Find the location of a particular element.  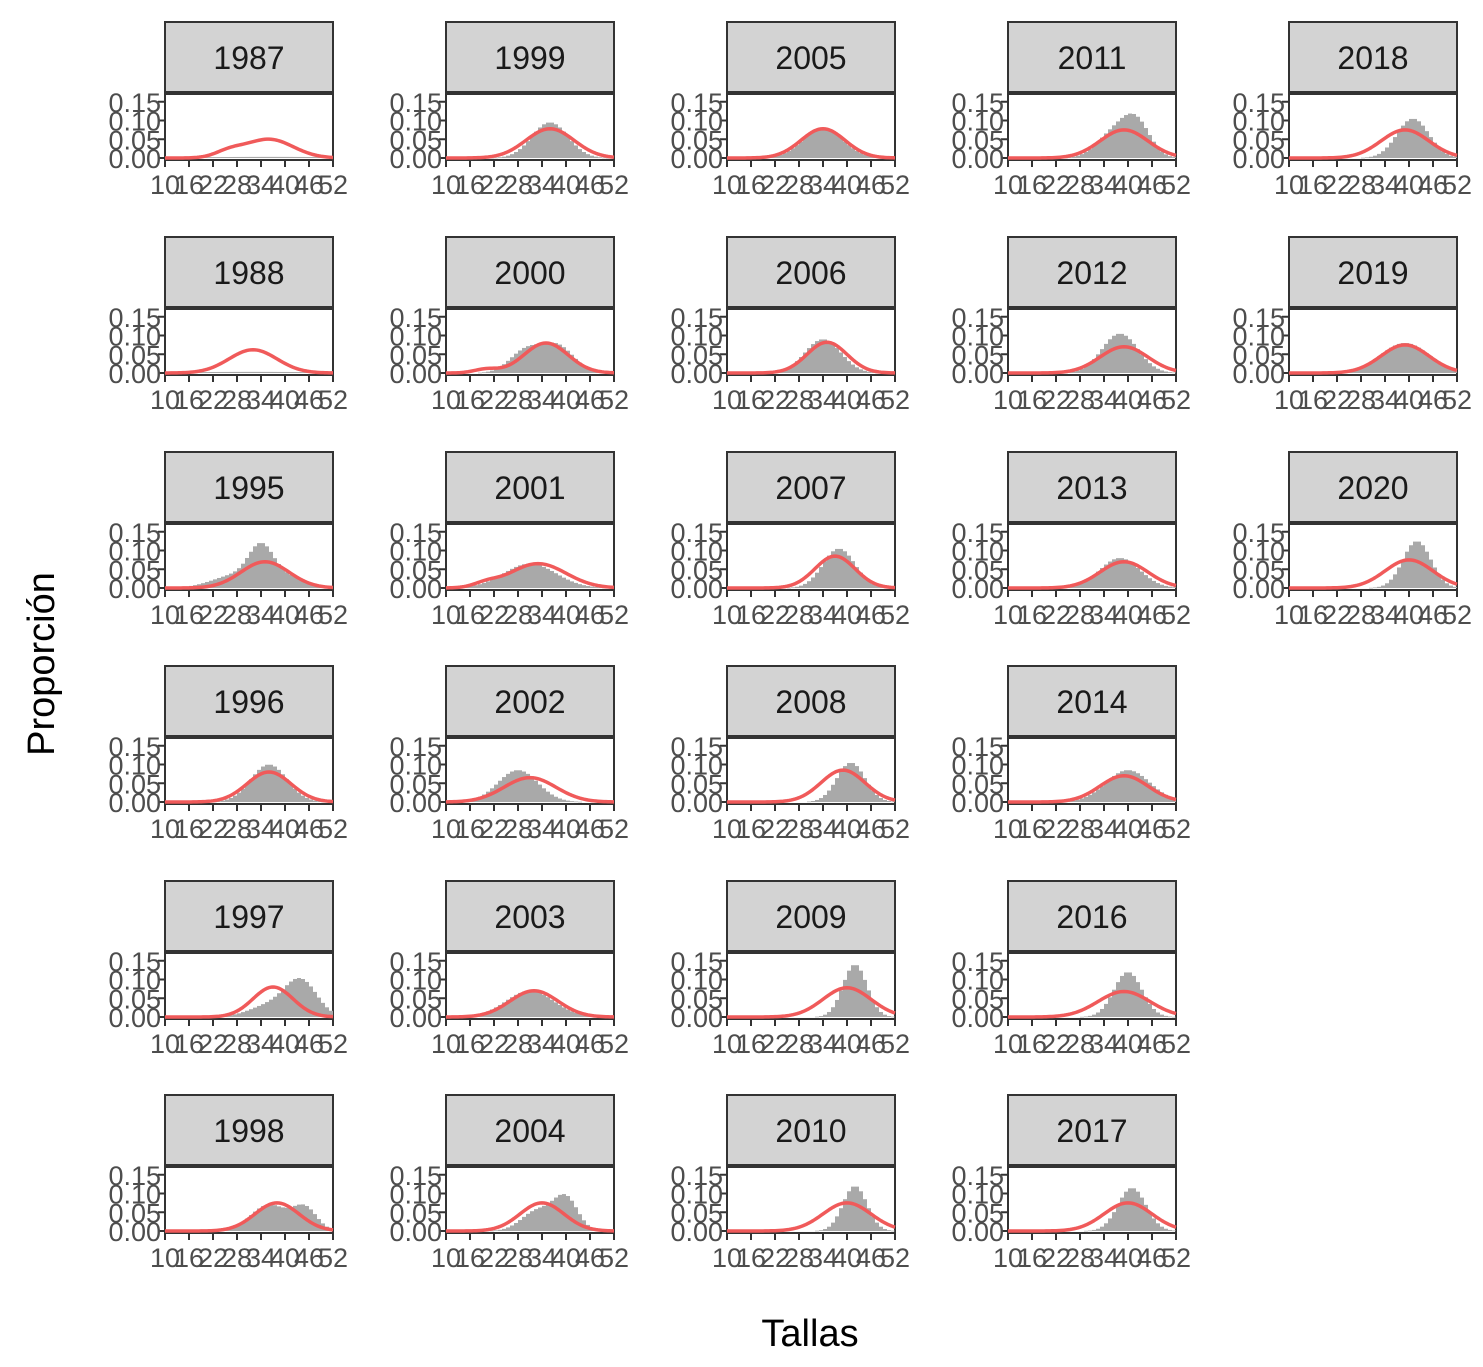

y-tick-label: 0.15 is located at coordinates (1258, 103).